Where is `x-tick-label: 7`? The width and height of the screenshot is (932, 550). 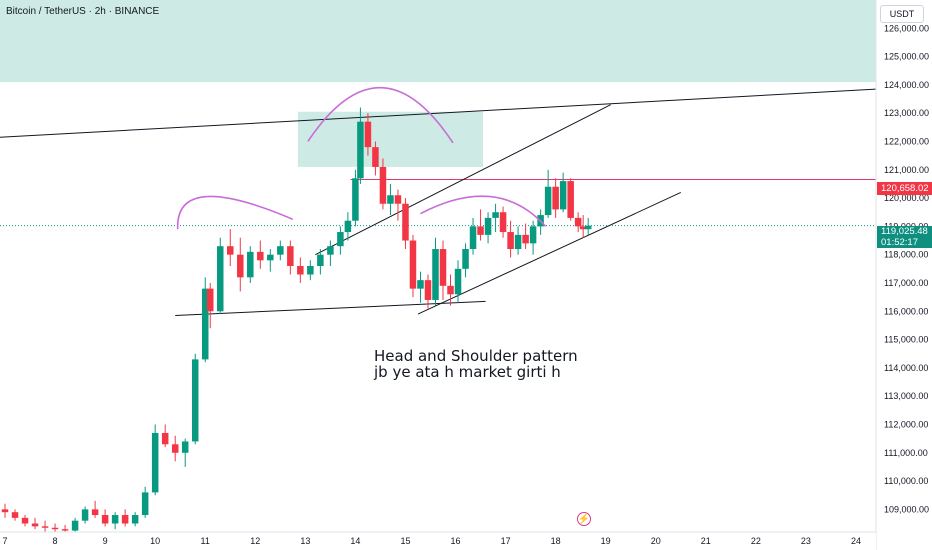 x-tick-label: 7 is located at coordinates (4, 541).